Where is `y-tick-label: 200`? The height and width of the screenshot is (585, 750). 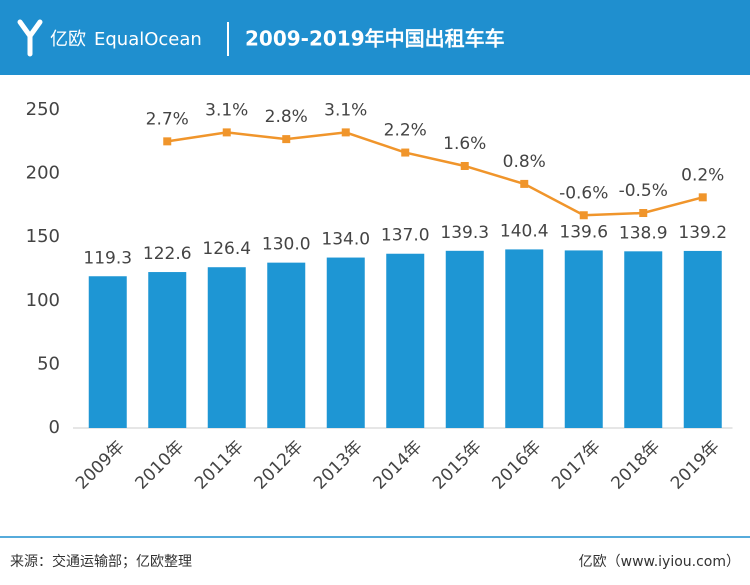
y-tick-label: 200 is located at coordinates (43, 173).